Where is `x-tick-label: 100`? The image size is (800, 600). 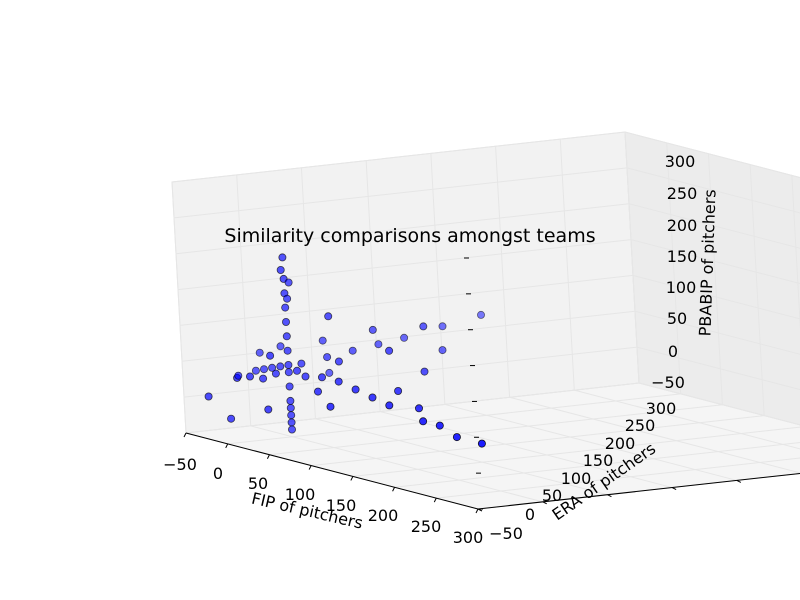
x-tick-label: 100 is located at coordinates (300, 494).